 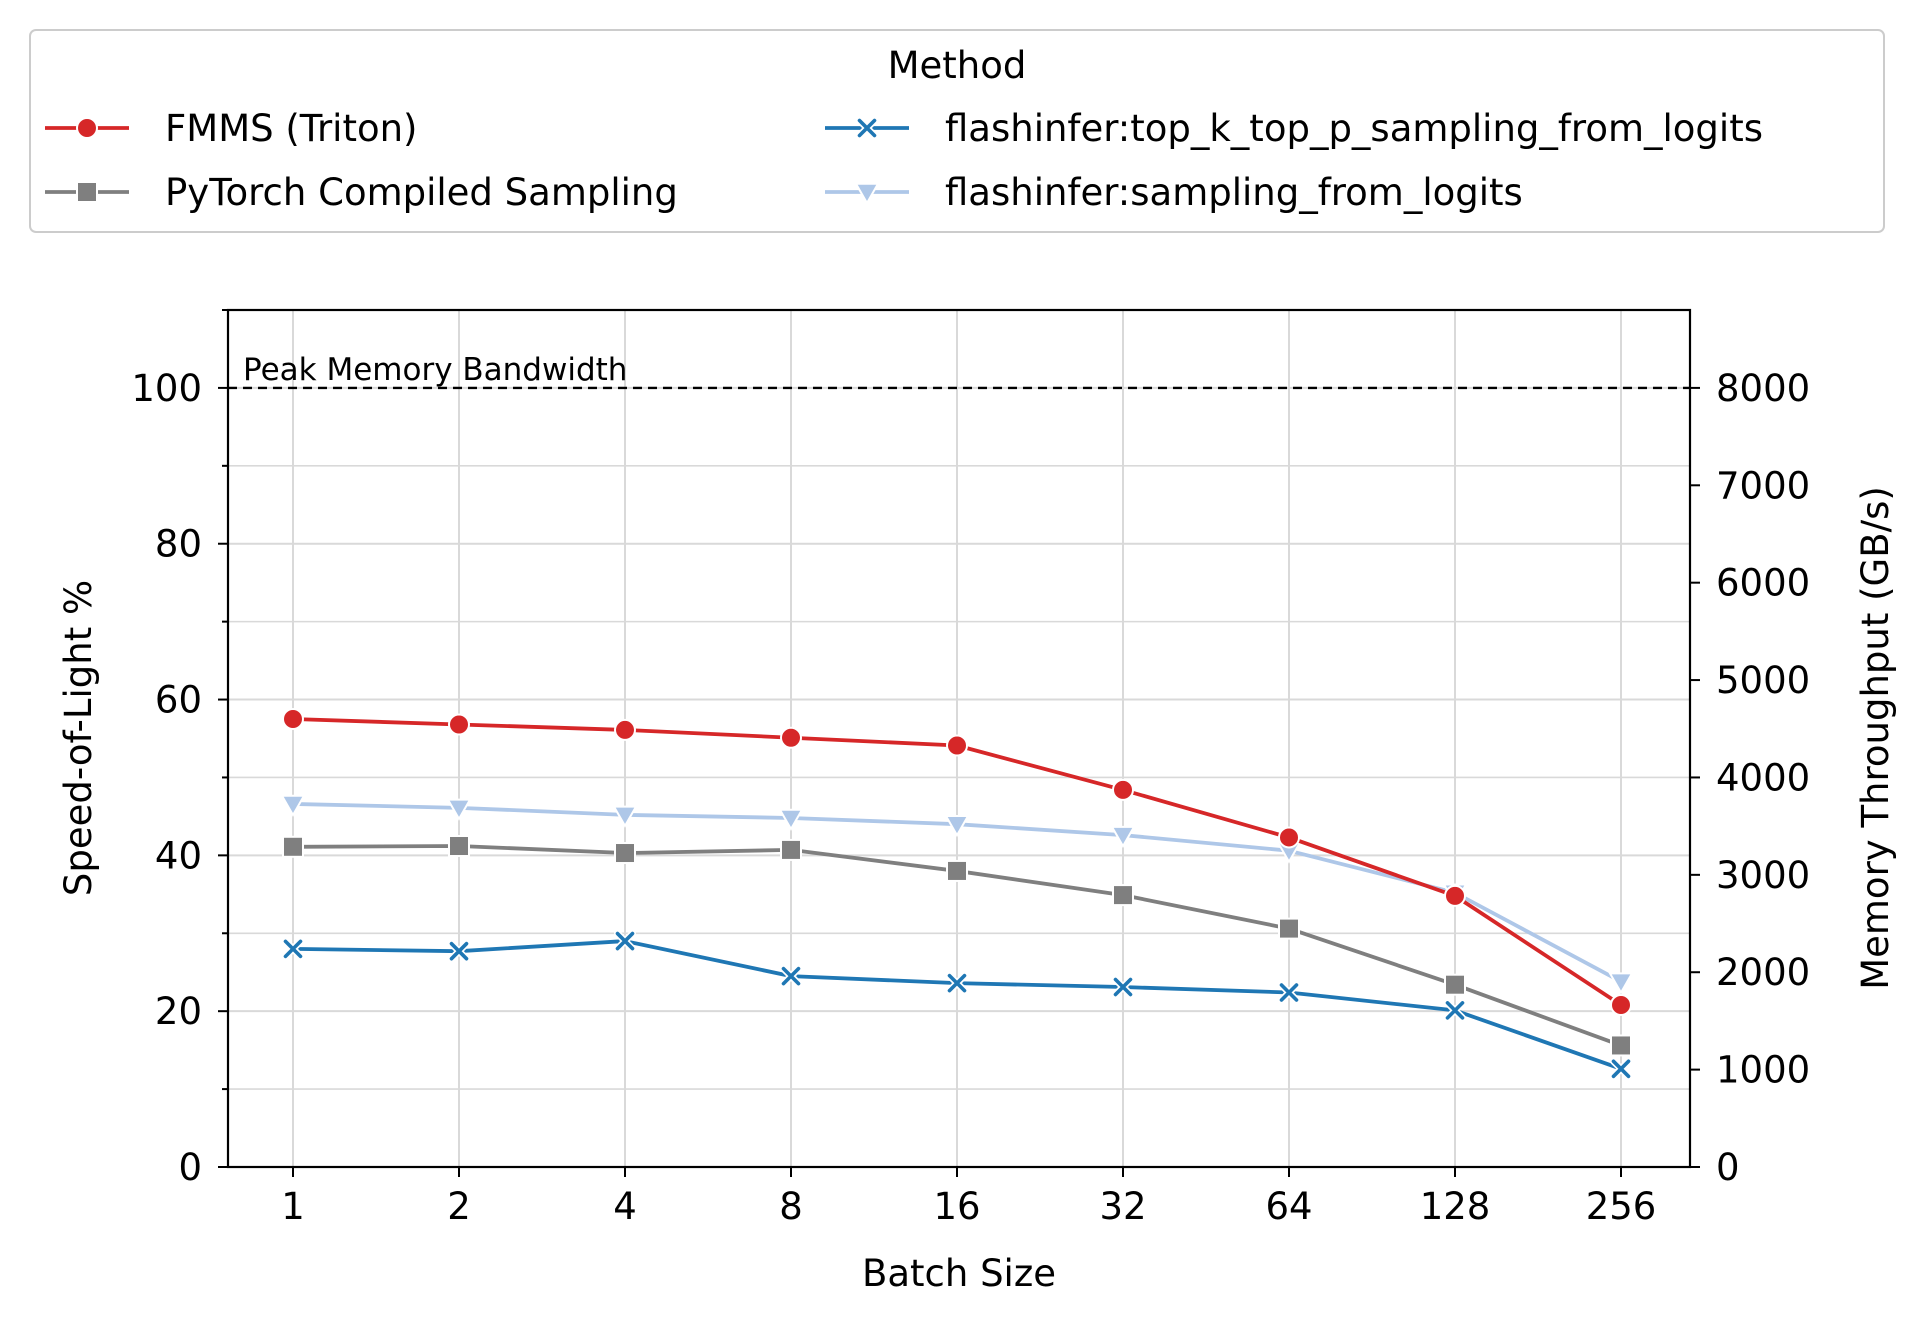 I want to click on legend-label: FMMS (Triton), so click(x=291, y=128).